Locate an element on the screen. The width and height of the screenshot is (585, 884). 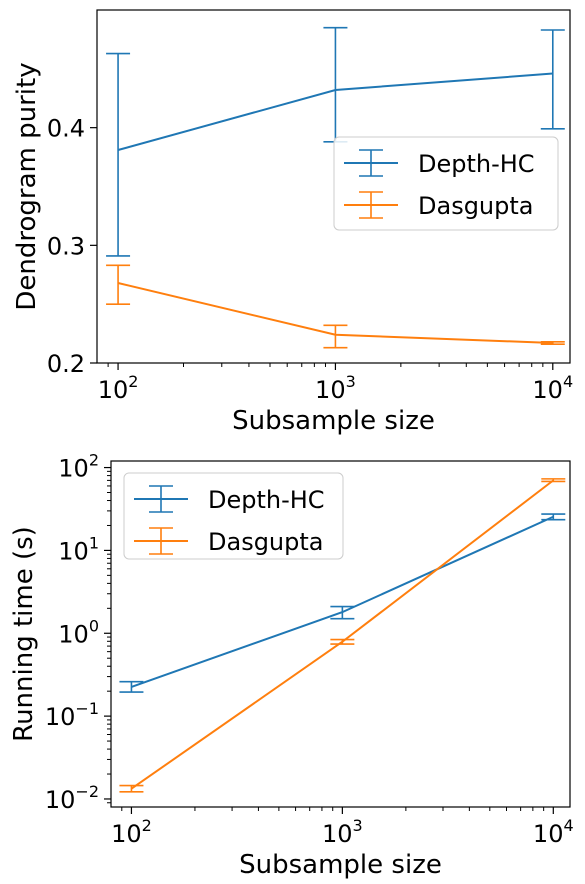
y-tick-label: 10⁻¹ is located at coordinates (72, 715).